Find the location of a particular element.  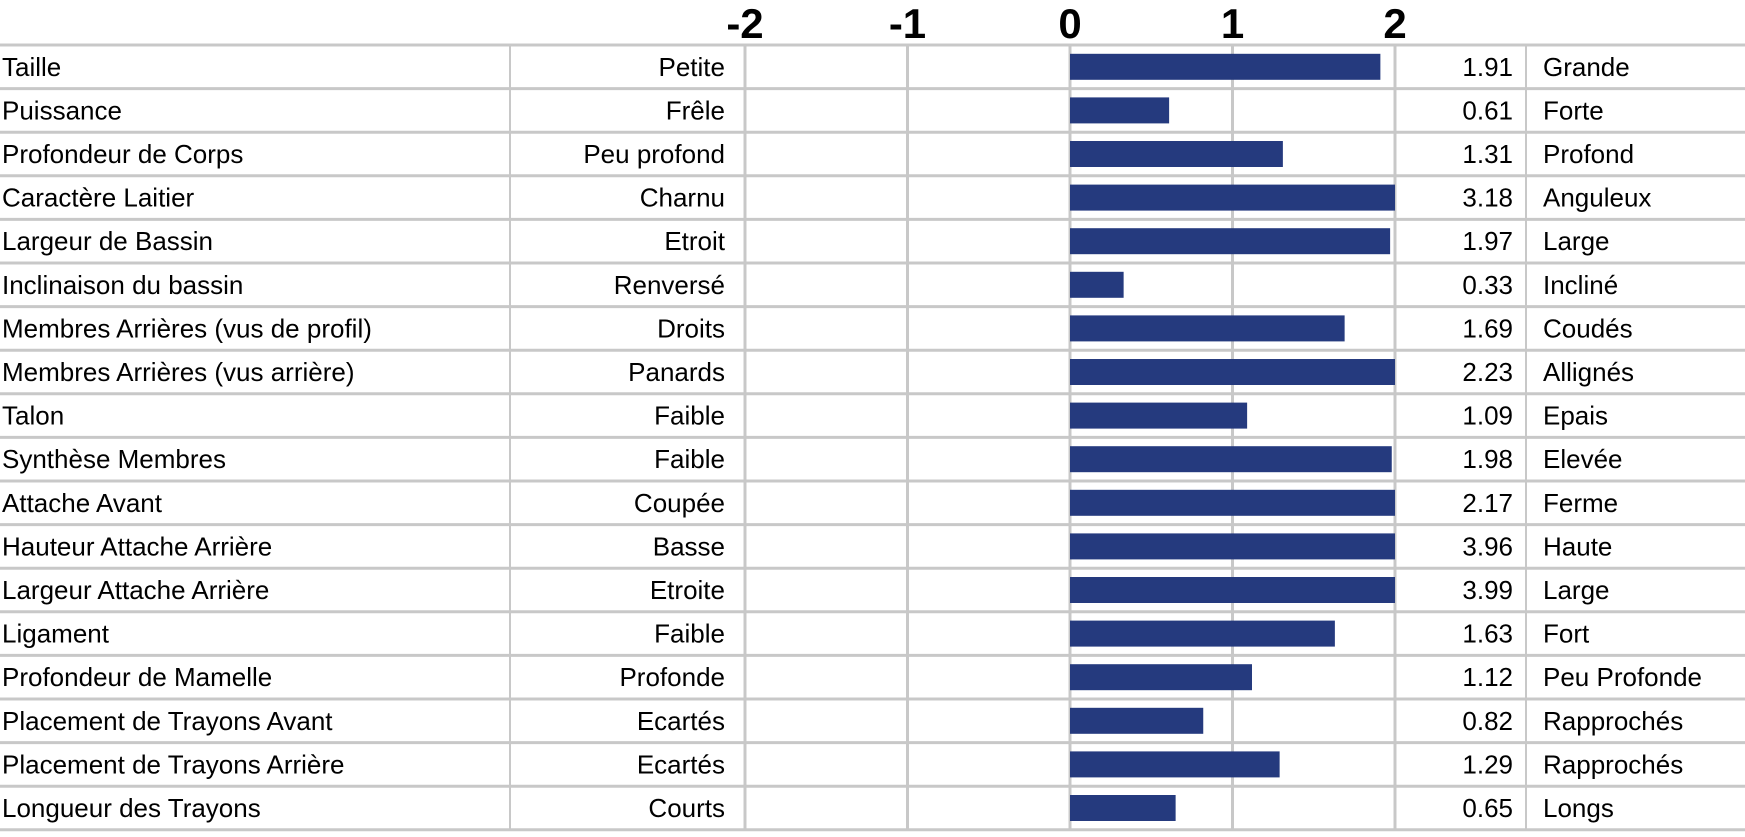

trait-label: Inclinaison du bassin is located at coordinates (122, 285).